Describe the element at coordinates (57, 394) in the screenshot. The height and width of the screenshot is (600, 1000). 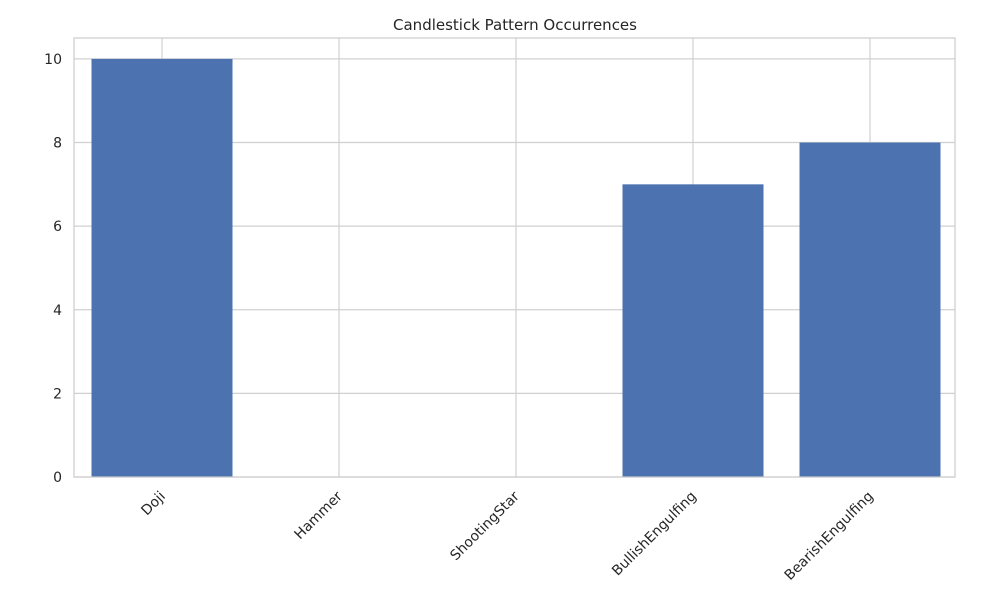
I see `y-tick-label: 2` at that location.